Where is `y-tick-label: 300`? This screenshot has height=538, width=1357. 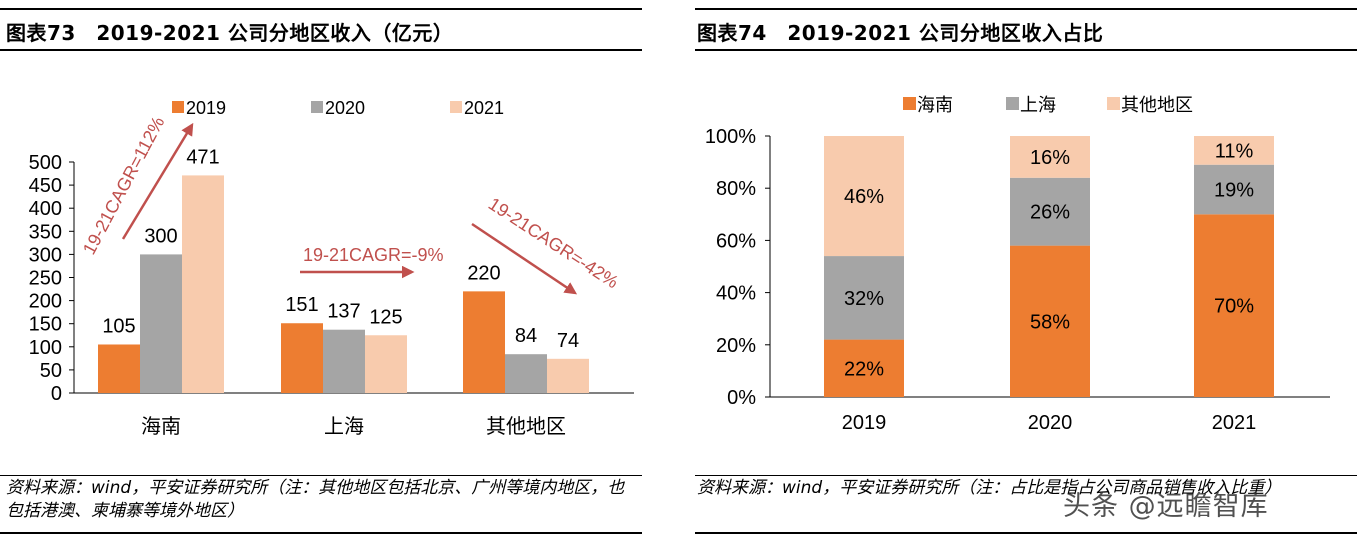 y-tick-label: 300 is located at coordinates (45, 255).